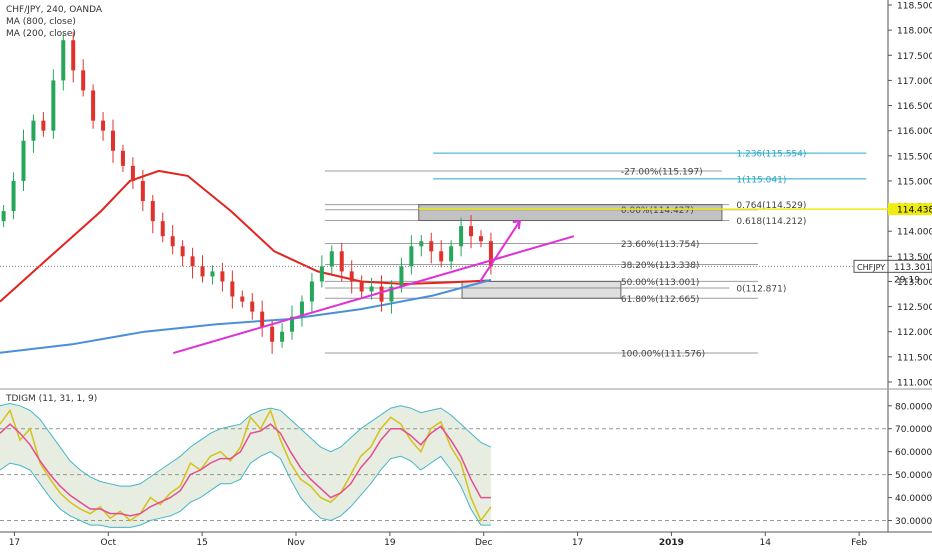 The height and width of the screenshot is (554, 932). I want to click on ma200-line, so click(246, 316).